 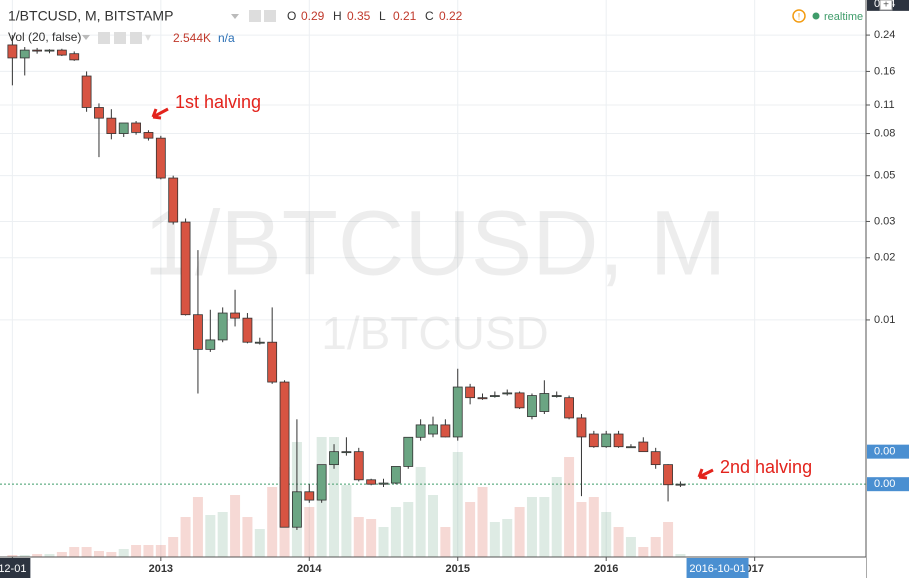 I want to click on status-dot, so click(x=816, y=16).